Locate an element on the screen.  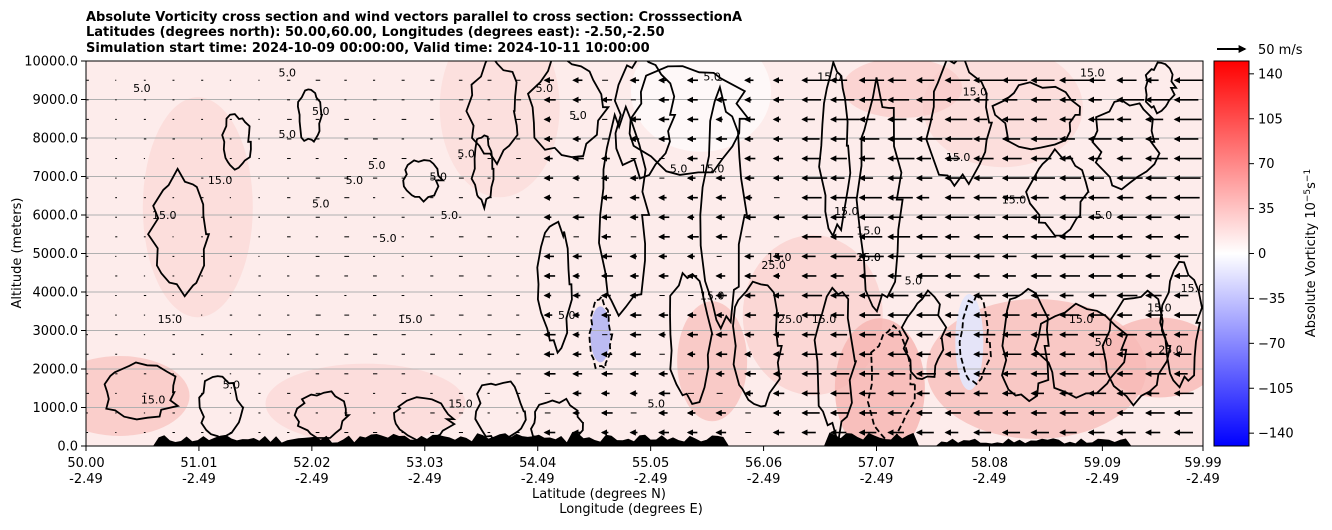
colorbar-tick-label: 140 is located at coordinates (1270, 74).